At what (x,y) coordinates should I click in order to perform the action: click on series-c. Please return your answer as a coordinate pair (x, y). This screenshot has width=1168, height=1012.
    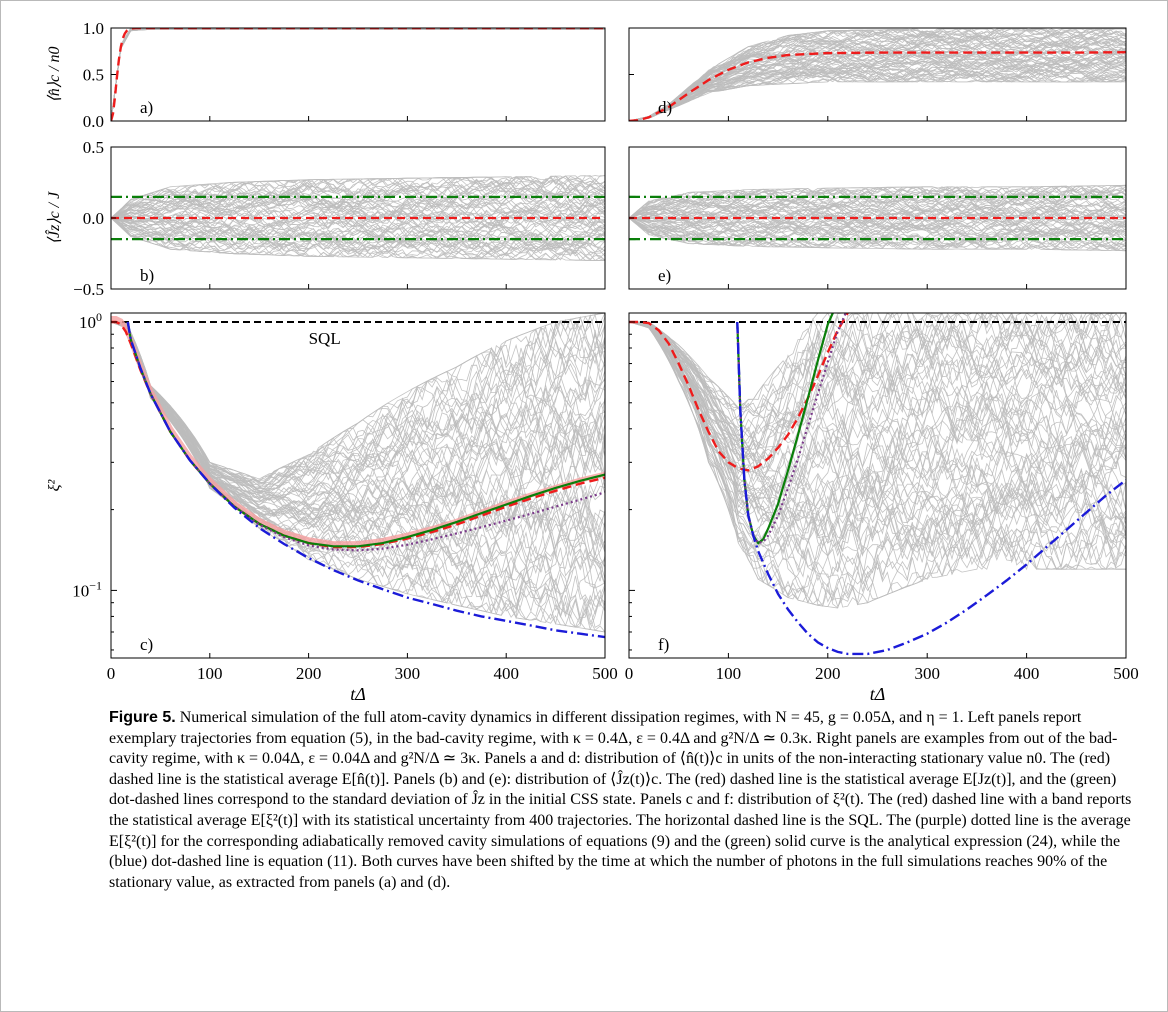
    Looking at the image, I should click on (358, 477).